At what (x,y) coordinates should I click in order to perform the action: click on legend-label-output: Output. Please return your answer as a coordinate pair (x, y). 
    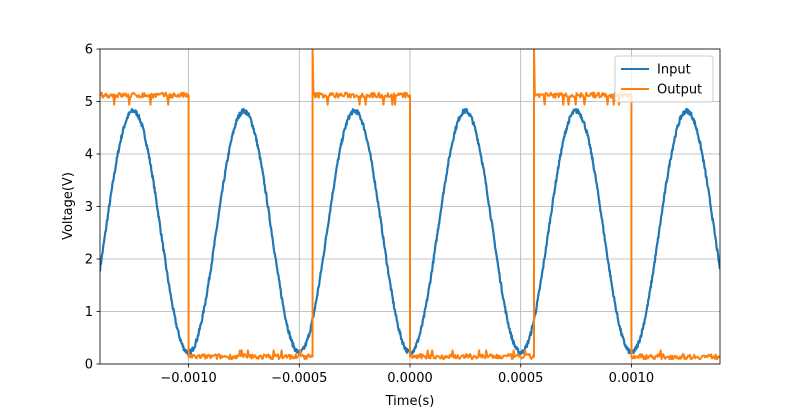
    Looking at the image, I should click on (679, 90).